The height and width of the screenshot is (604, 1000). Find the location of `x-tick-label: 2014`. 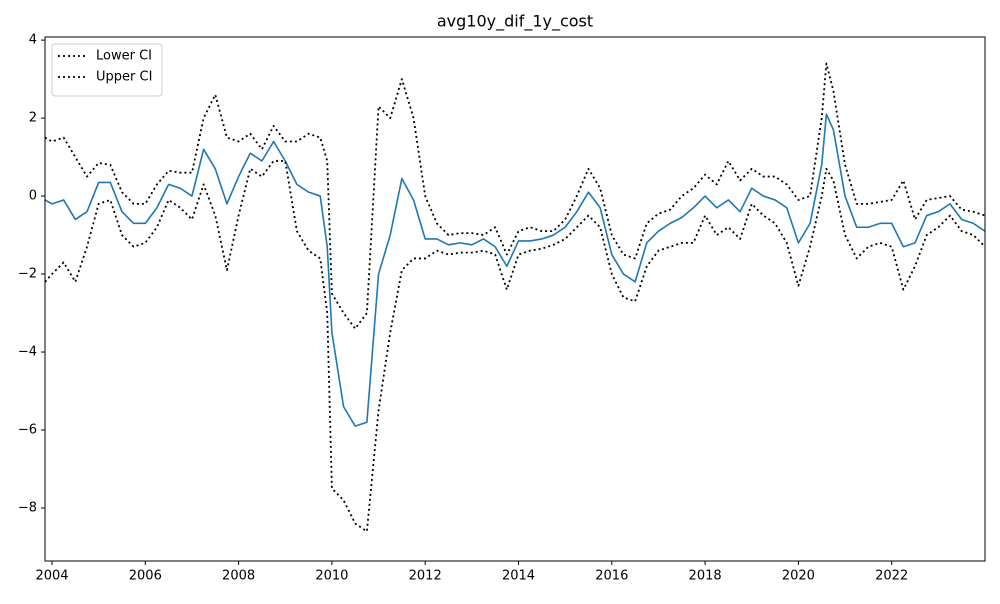

x-tick-label: 2014 is located at coordinates (518, 576).